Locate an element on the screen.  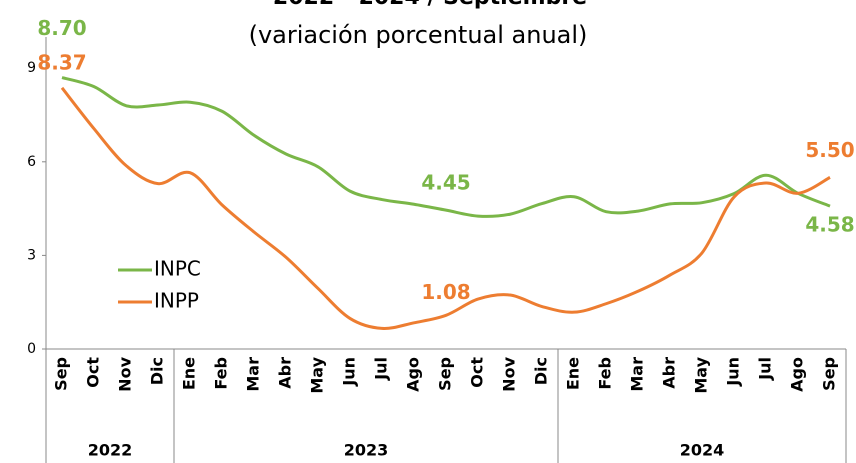
data-label: 5.50 is located at coordinates (829, 150).